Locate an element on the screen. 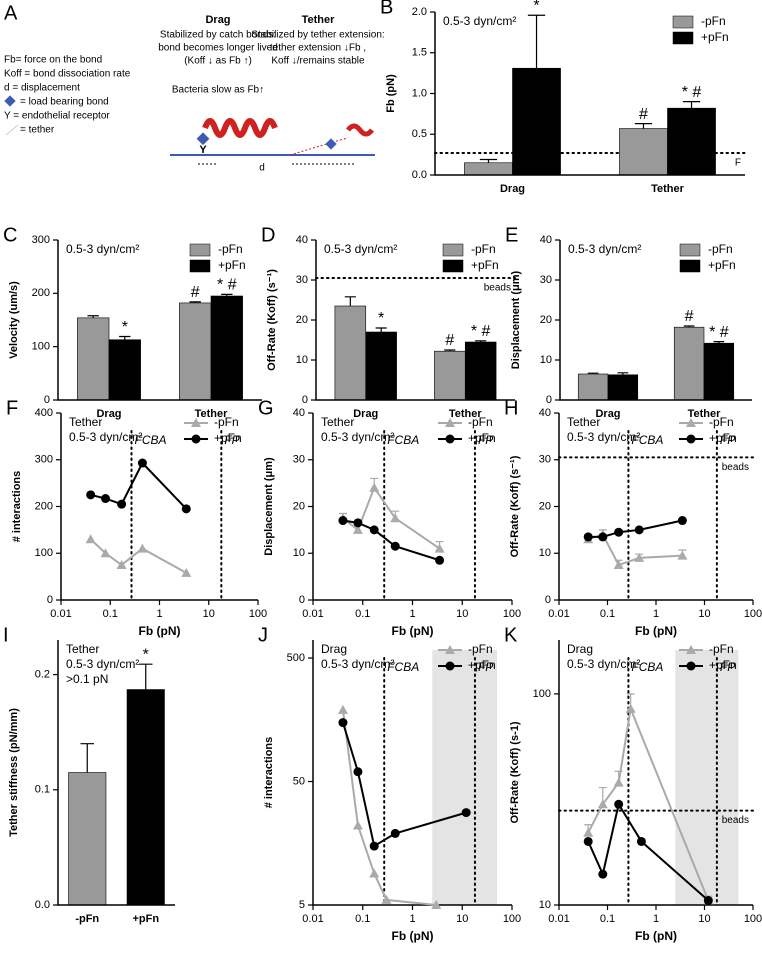 Image resolution: width=762 pixels, height=957 pixels. y-tick-label: 2.0 is located at coordinates (419, 12).